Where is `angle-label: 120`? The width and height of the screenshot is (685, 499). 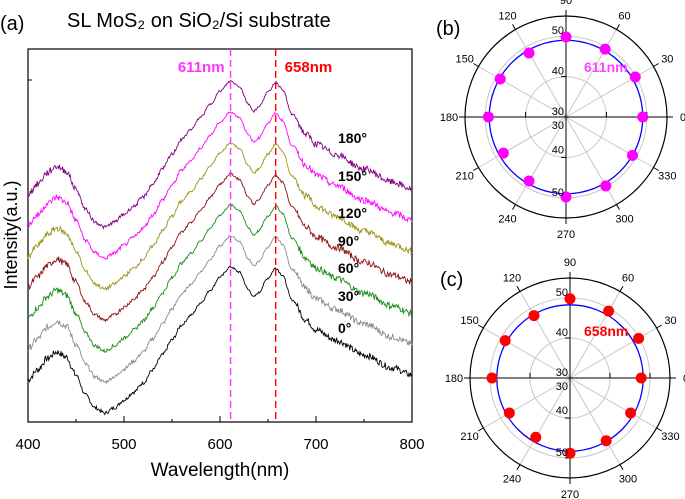 angle-label: 120 is located at coordinates (507, 17).